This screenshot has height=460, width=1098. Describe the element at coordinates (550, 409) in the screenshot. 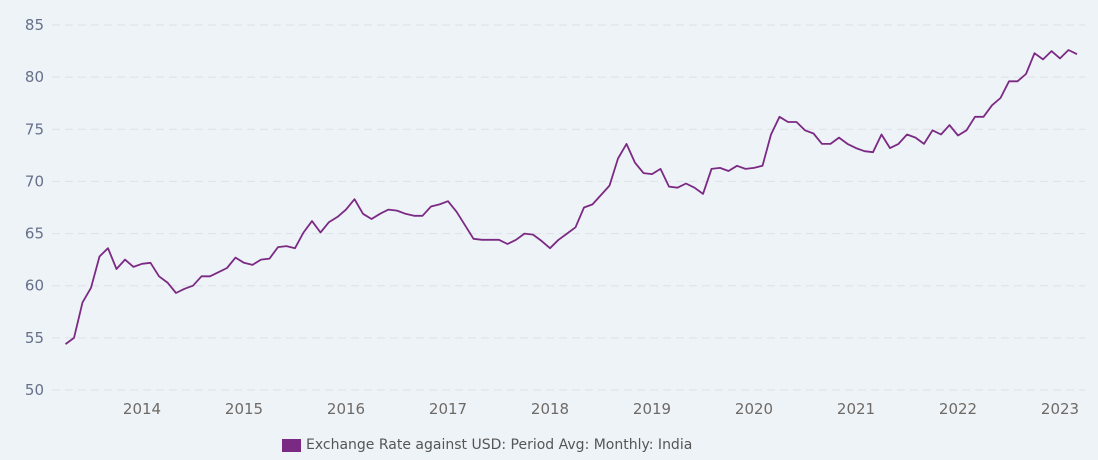

I see `x-tick-label: 2018` at that location.